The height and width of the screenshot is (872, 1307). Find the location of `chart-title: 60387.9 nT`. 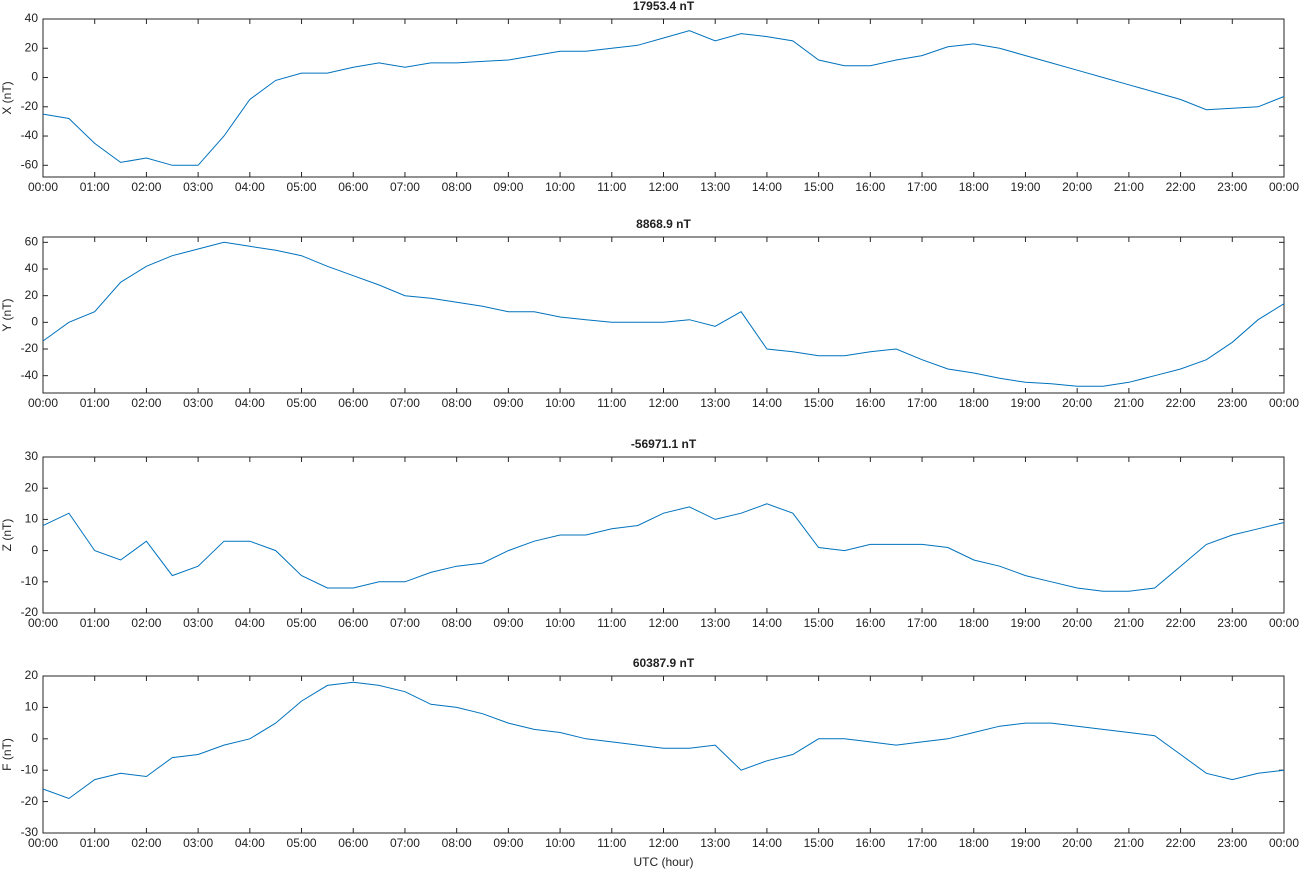

chart-title: 60387.9 nT is located at coordinates (664, 663).